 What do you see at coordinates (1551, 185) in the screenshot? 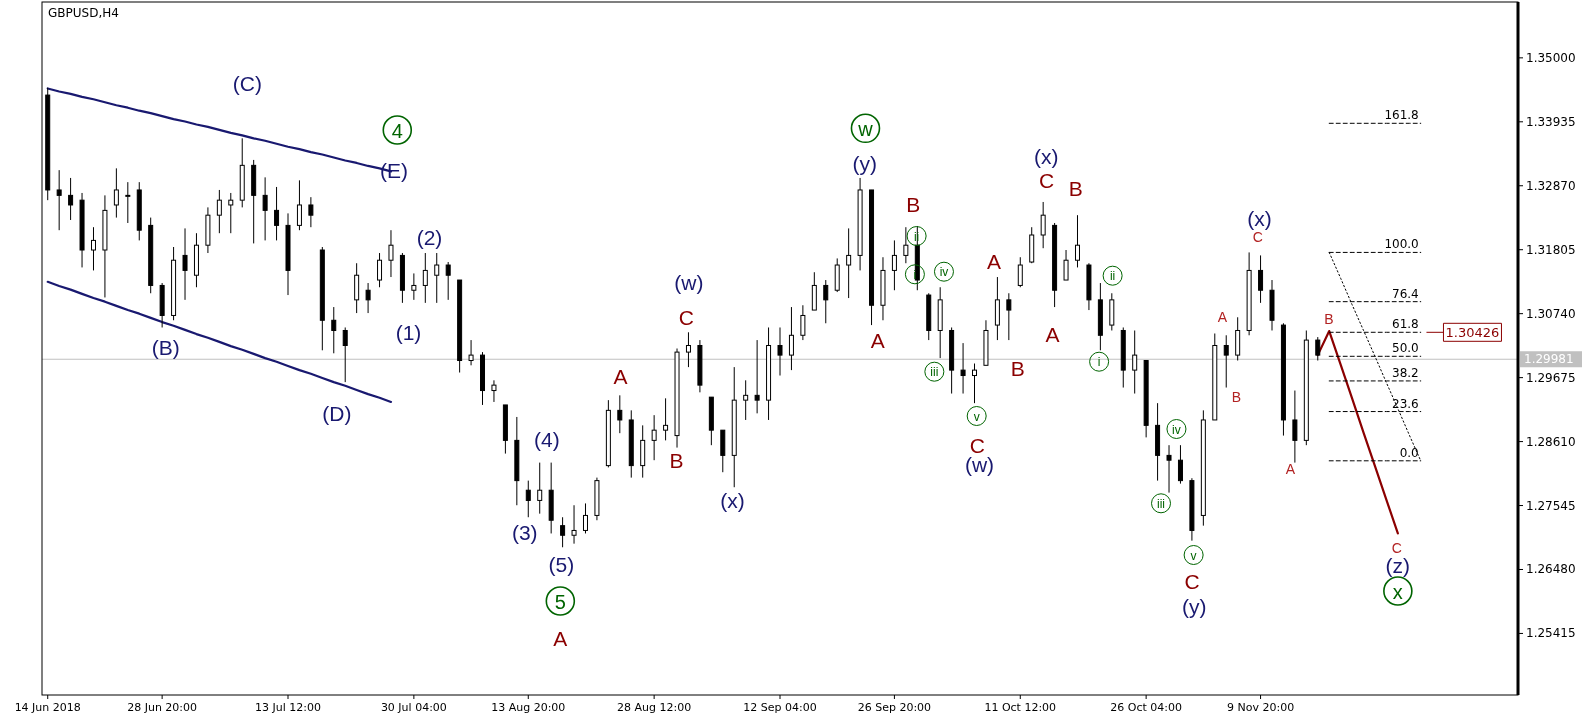
I see `y-tick-label: 1.32870` at bounding box center [1551, 185].